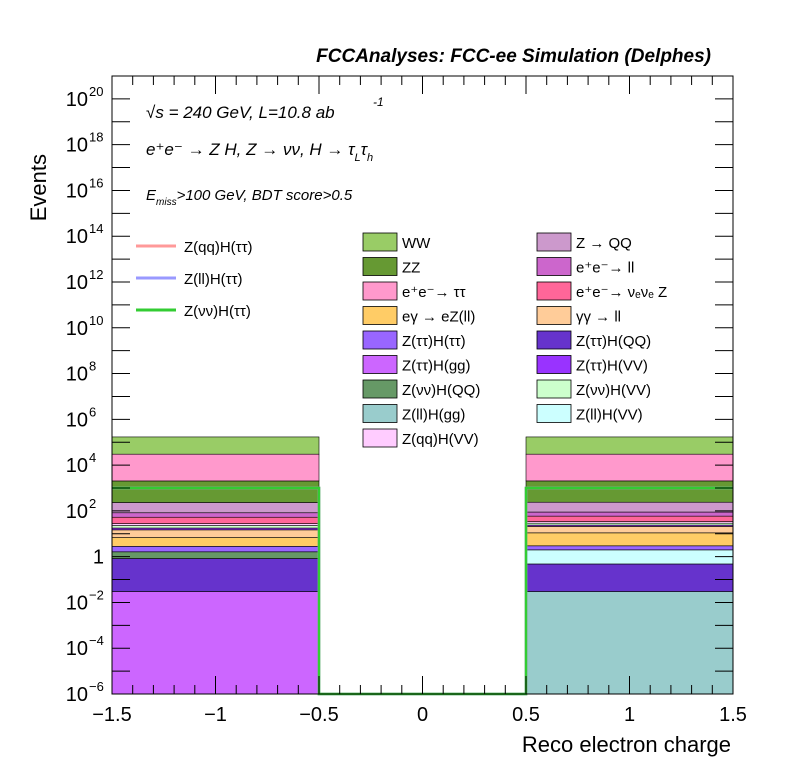 The width and height of the screenshot is (796, 777). I want to click on y-tick-exponent: −2, so click(96, 594).